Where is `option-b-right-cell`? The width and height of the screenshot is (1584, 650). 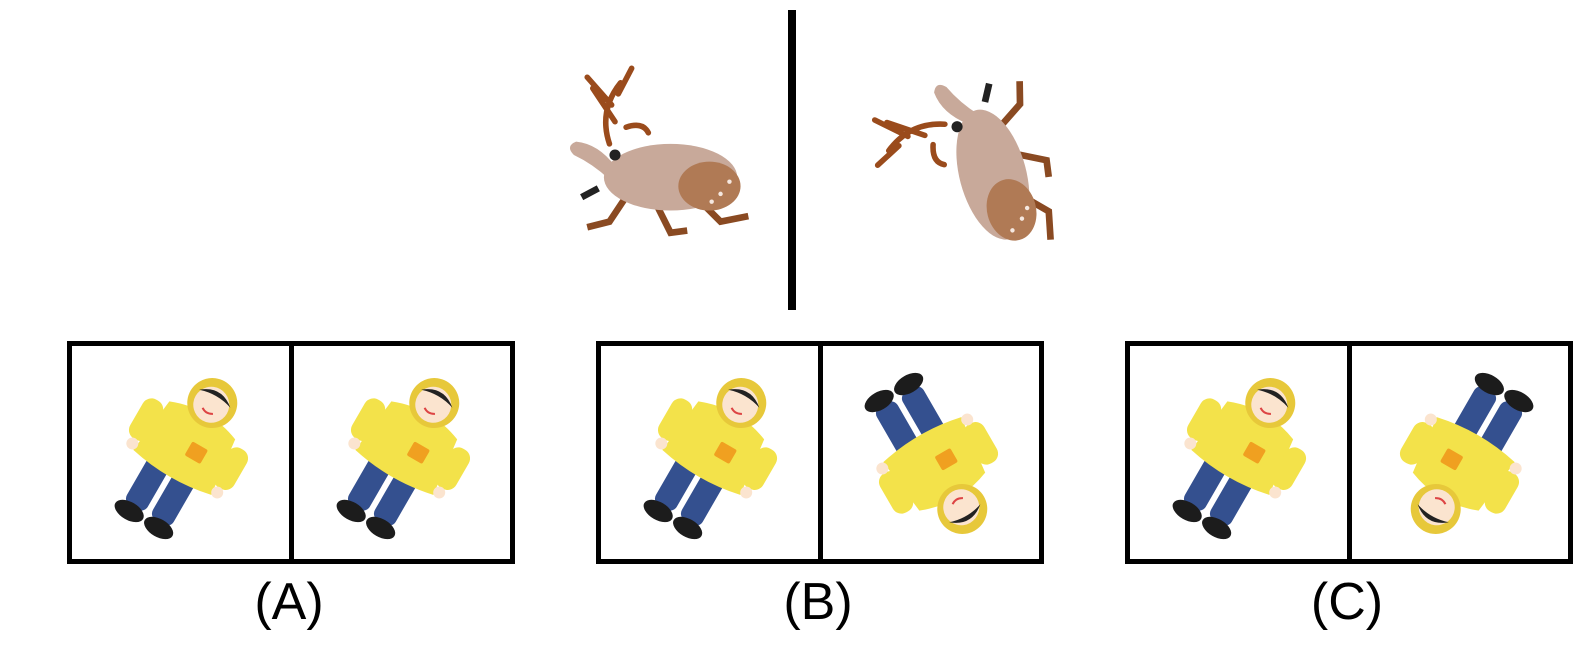 option-b-right-cell is located at coordinates (928, 452).